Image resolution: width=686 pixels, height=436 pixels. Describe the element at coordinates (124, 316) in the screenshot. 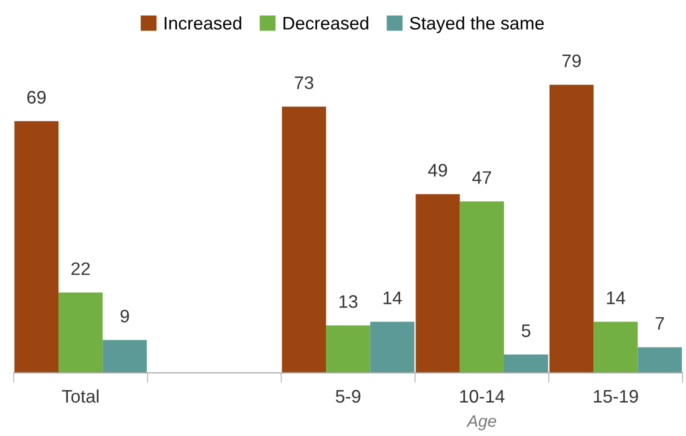

I see `data-label: 9` at that location.